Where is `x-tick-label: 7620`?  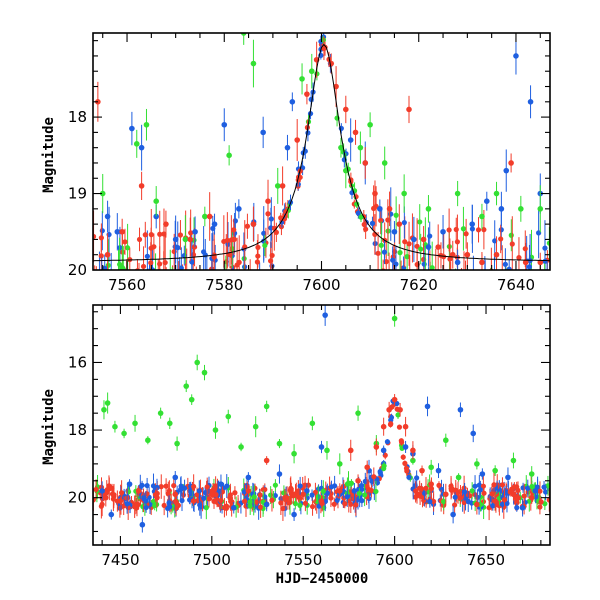 x-tick-label: 7620 is located at coordinates (419, 285).